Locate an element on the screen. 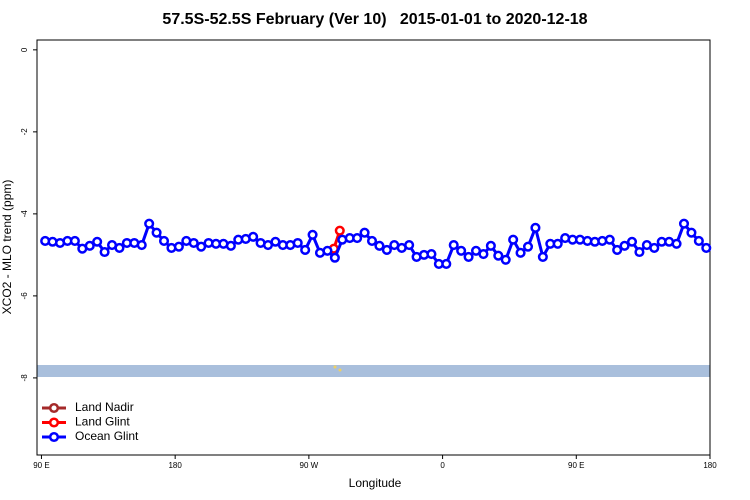  y-tick-label: -8 is located at coordinates (24, 378).